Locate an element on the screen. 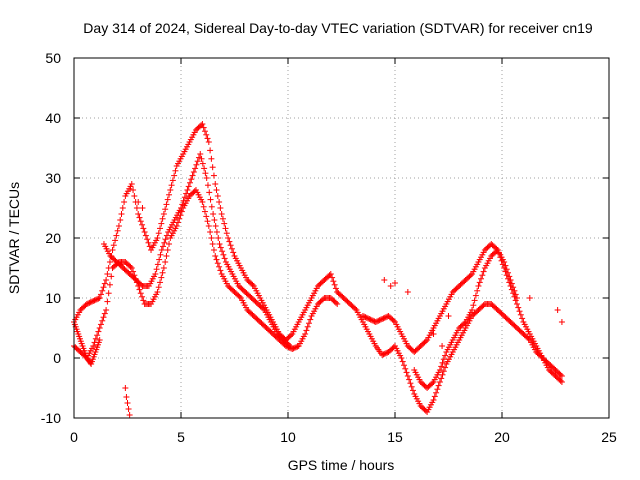  x-tick-label: 25 is located at coordinates (609, 437).